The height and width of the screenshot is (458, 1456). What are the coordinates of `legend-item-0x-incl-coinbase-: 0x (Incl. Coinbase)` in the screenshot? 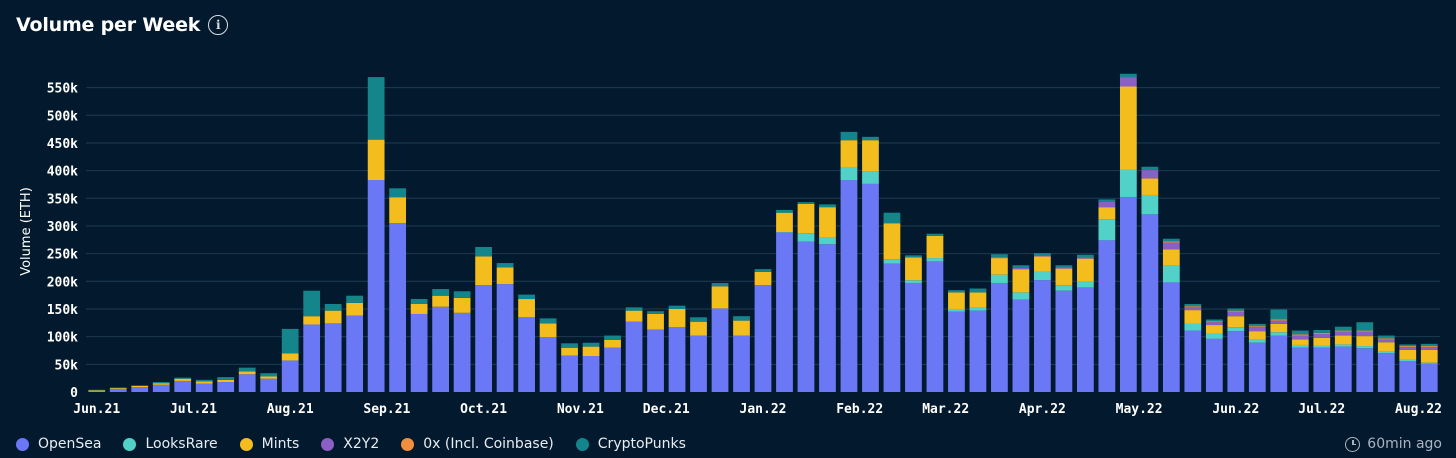 It's located at (477, 444).